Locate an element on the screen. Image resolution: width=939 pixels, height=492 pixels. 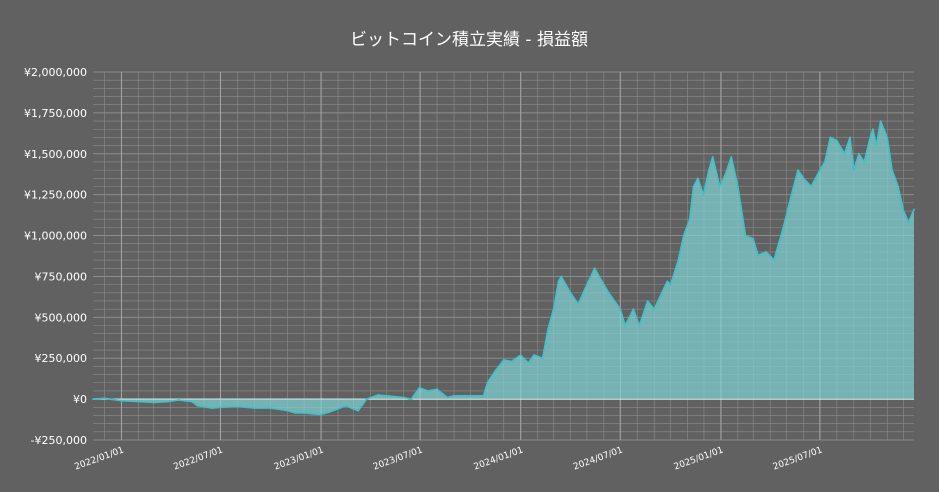
x-tick-label: 2024/07/01 is located at coordinates (598, 458).